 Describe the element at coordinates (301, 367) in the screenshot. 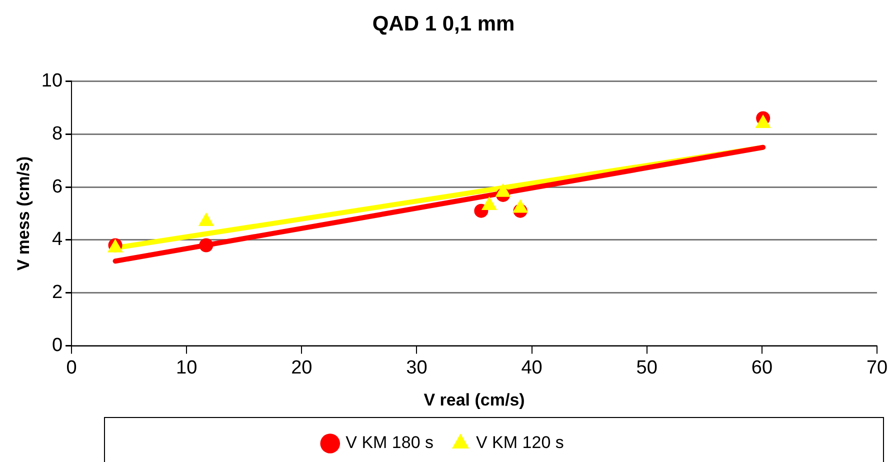

I see `x-tick-label: 20` at that location.